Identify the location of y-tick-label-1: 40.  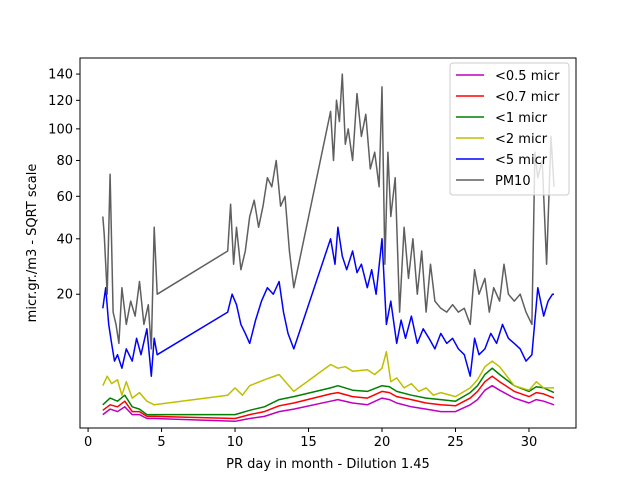
(64, 239).